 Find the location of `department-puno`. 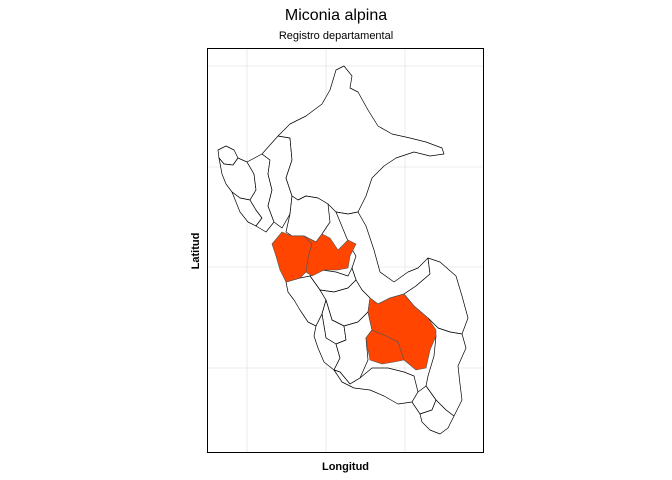

department-puno is located at coordinates (446, 367).